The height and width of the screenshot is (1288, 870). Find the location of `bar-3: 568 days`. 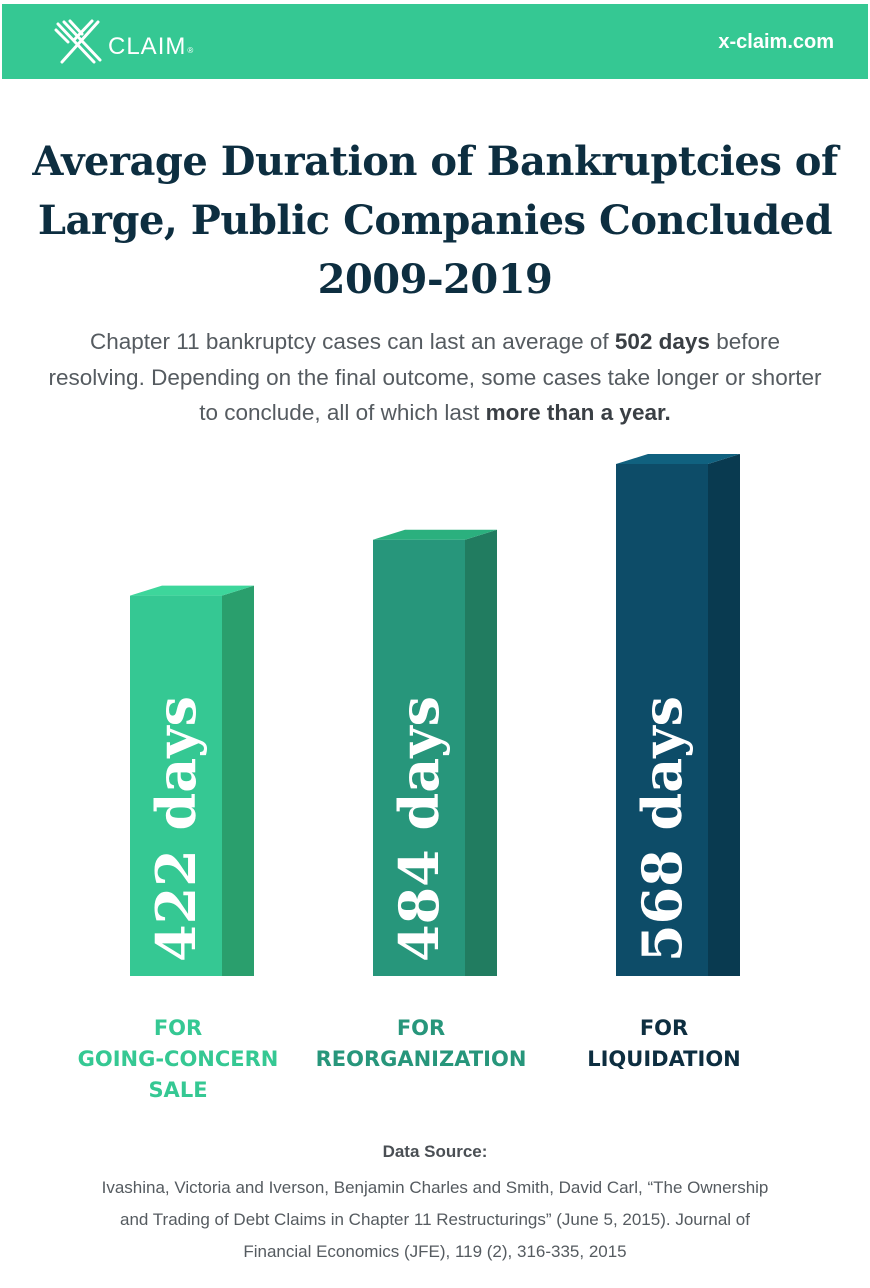

bar-3: 568 days is located at coordinates (678, 715).